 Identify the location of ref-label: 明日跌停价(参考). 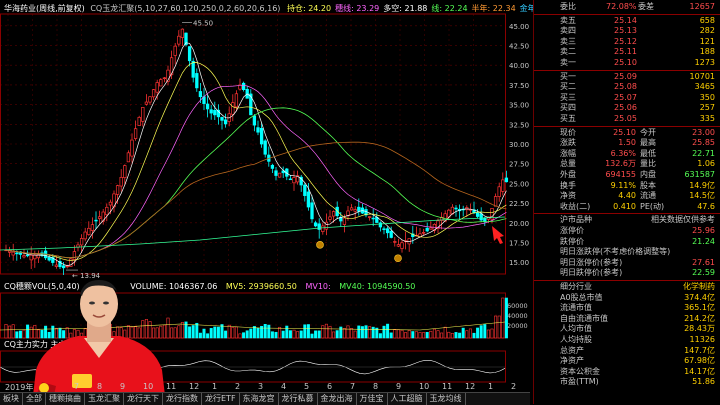
(591, 273).